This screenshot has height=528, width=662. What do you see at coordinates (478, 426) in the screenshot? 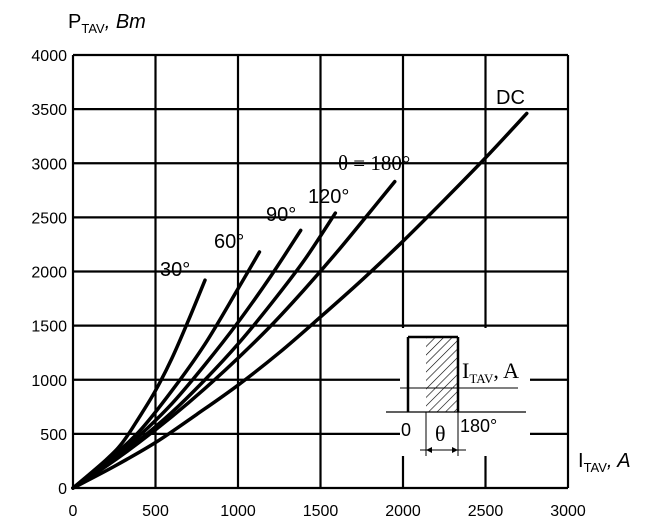
I see `inset-angle-label: 180°` at bounding box center [478, 426].